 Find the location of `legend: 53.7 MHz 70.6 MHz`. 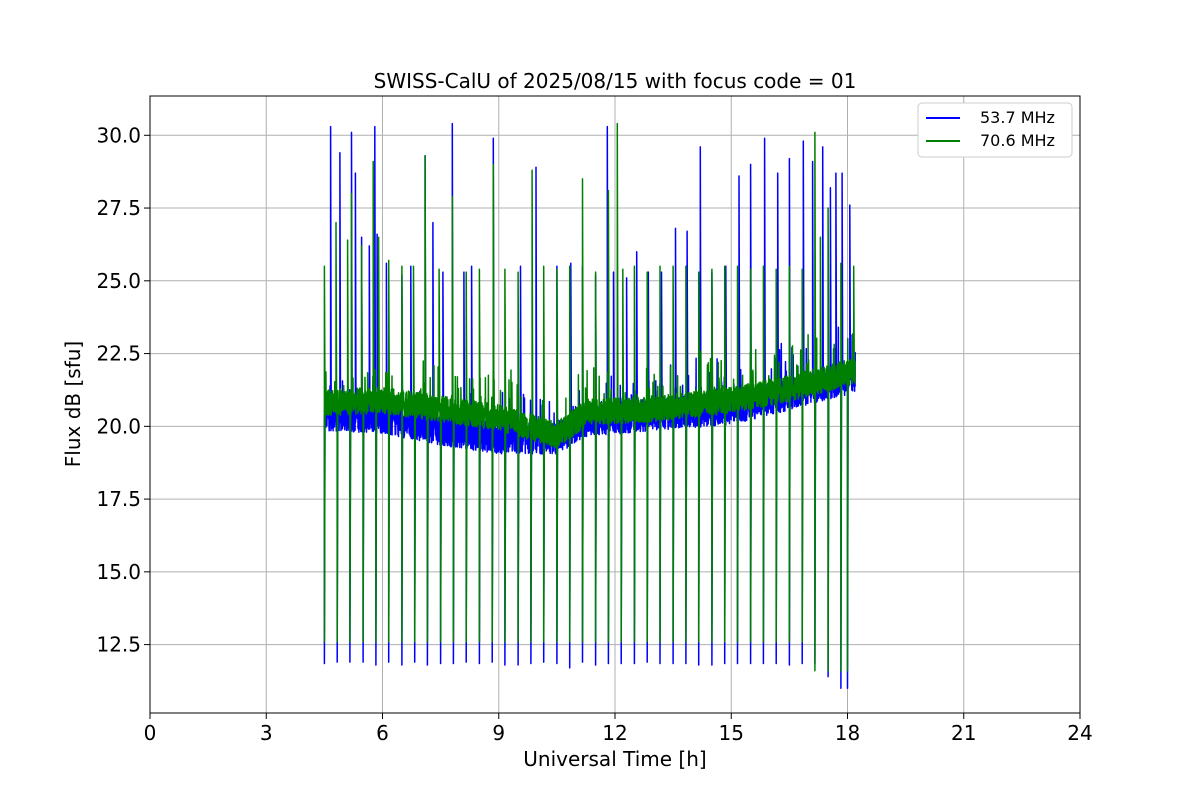

legend: 53.7 MHz 70.6 MHz is located at coordinates (995, 130).